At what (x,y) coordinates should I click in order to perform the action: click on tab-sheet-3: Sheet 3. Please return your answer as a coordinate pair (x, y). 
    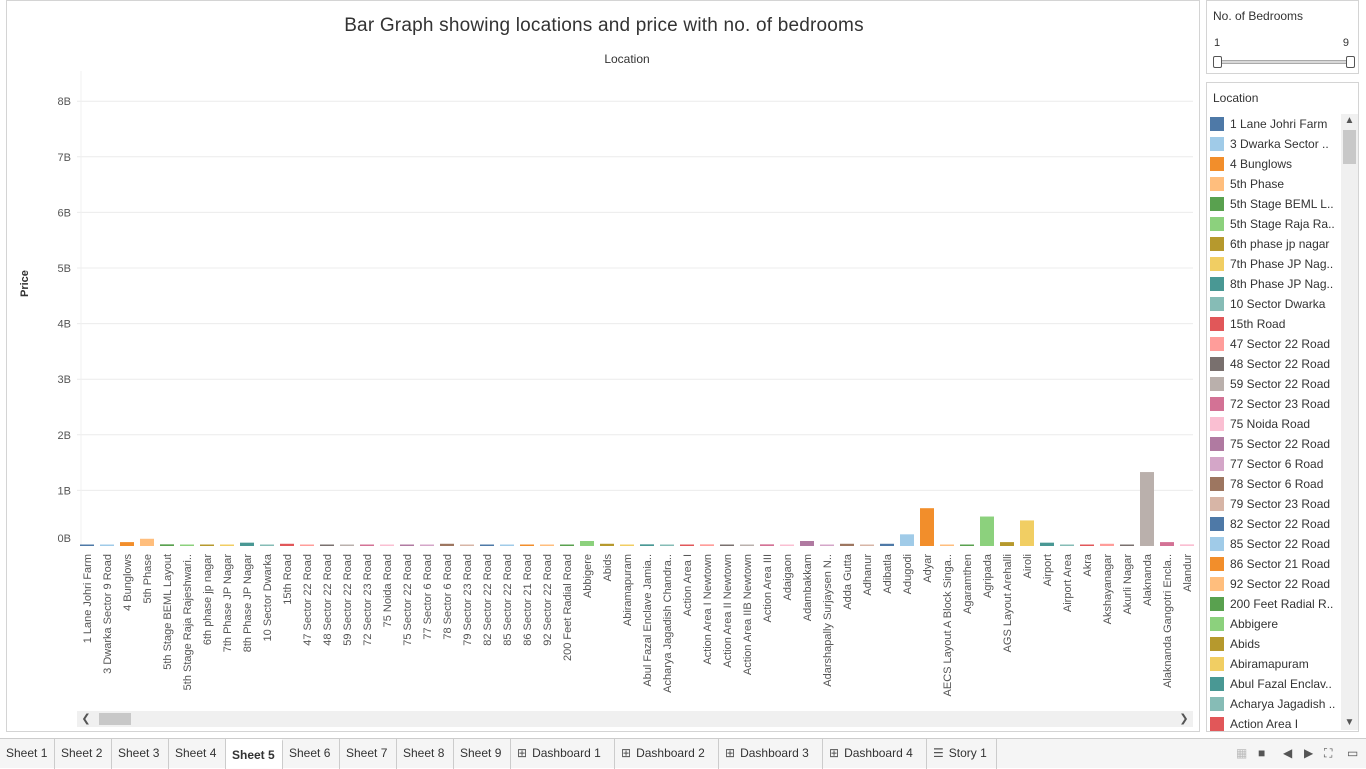
    Looking at the image, I should click on (140, 754).